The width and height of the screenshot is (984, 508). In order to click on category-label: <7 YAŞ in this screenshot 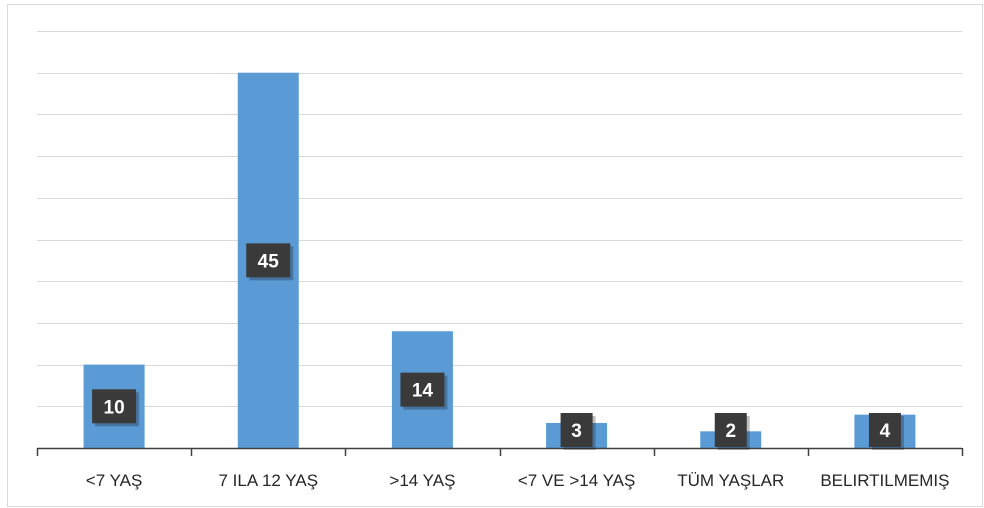, I will do `click(114, 480)`.